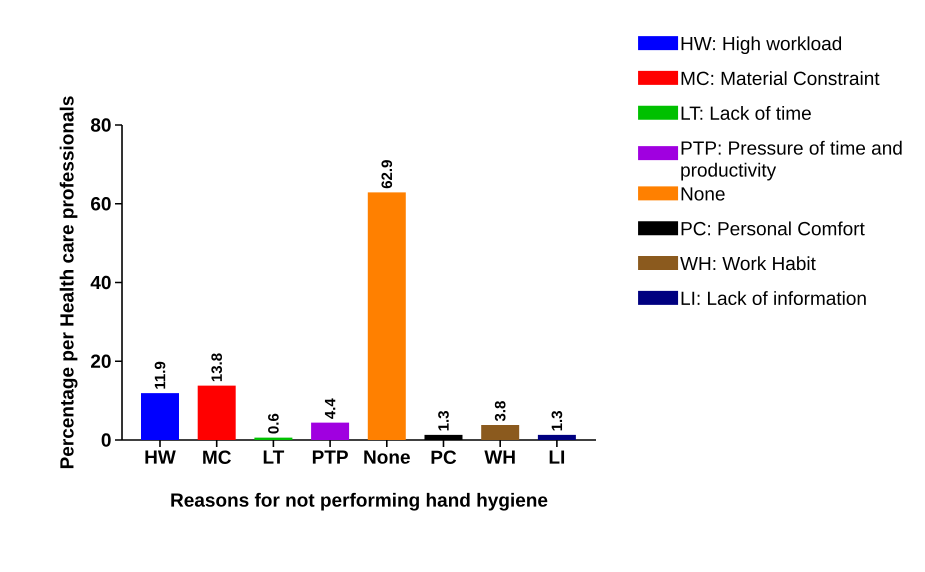 The image size is (925, 572). I want to click on legend-label: PC: Personal Comfort, so click(773, 228).